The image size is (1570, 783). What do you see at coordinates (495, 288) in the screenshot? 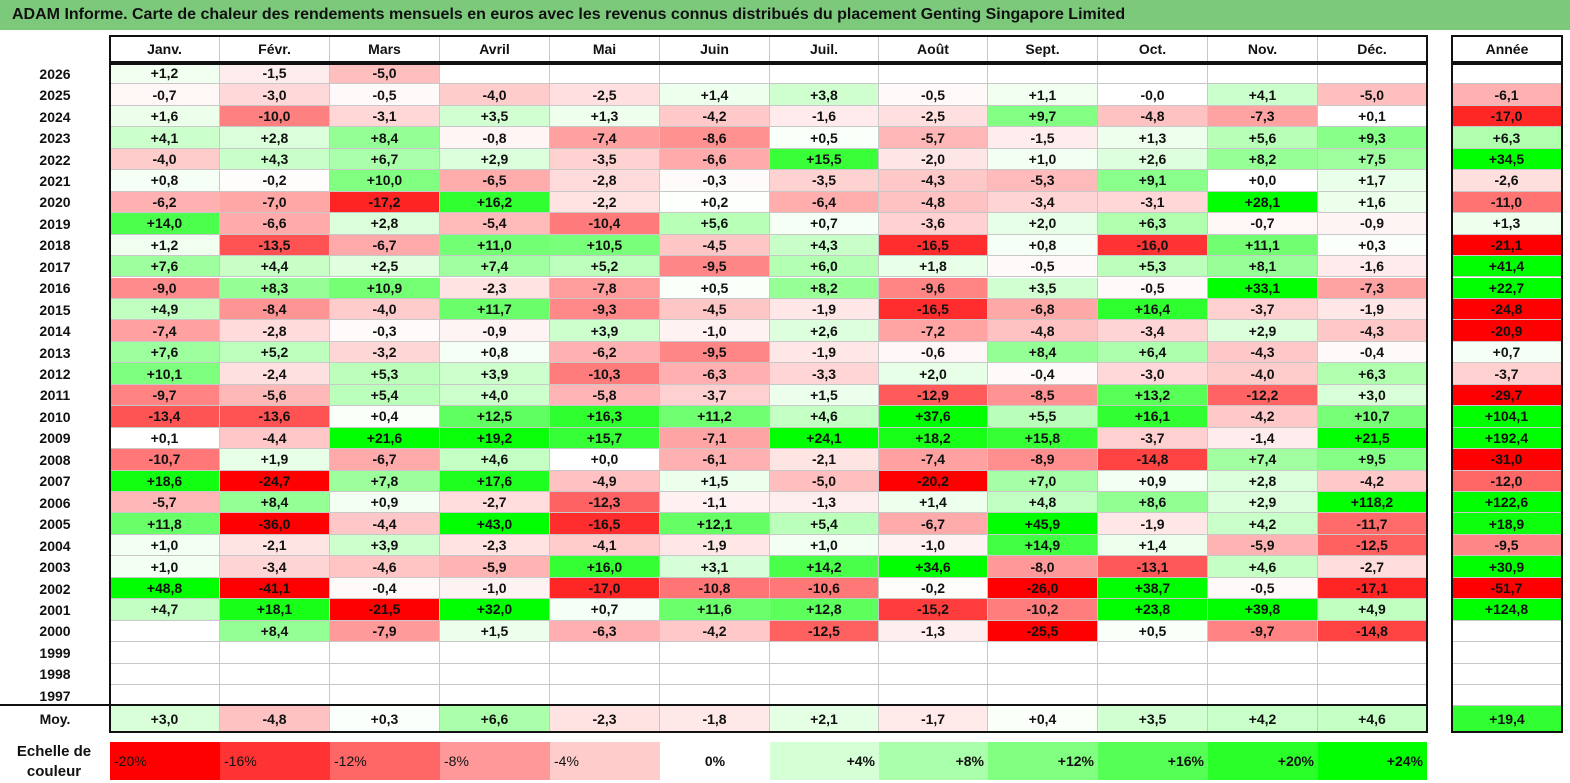
I see `heatmap-cell: -2,3` at bounding box center [495, 288].